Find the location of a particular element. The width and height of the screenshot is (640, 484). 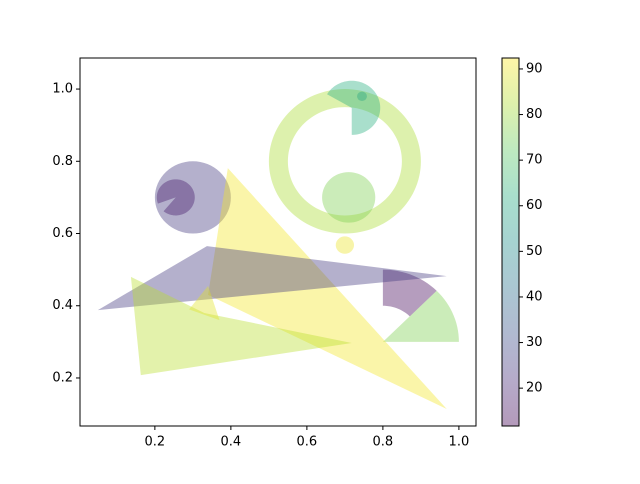

y-tick-label: 0.4 is located at coordinates (62, 305).